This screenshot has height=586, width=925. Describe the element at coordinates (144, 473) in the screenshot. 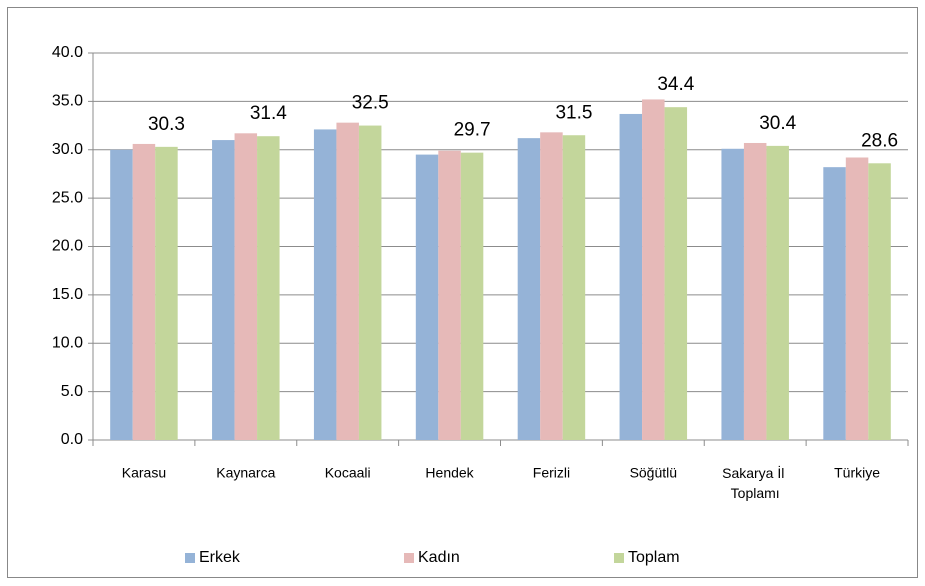

I see `x-tick-label: Karasu` at that location.